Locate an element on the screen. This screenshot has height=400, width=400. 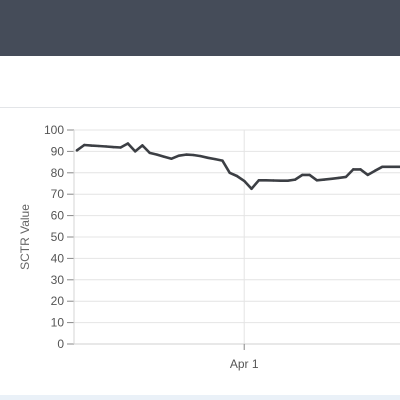
y-axis-title: SCTR Value is located at coordinates (25, 237).